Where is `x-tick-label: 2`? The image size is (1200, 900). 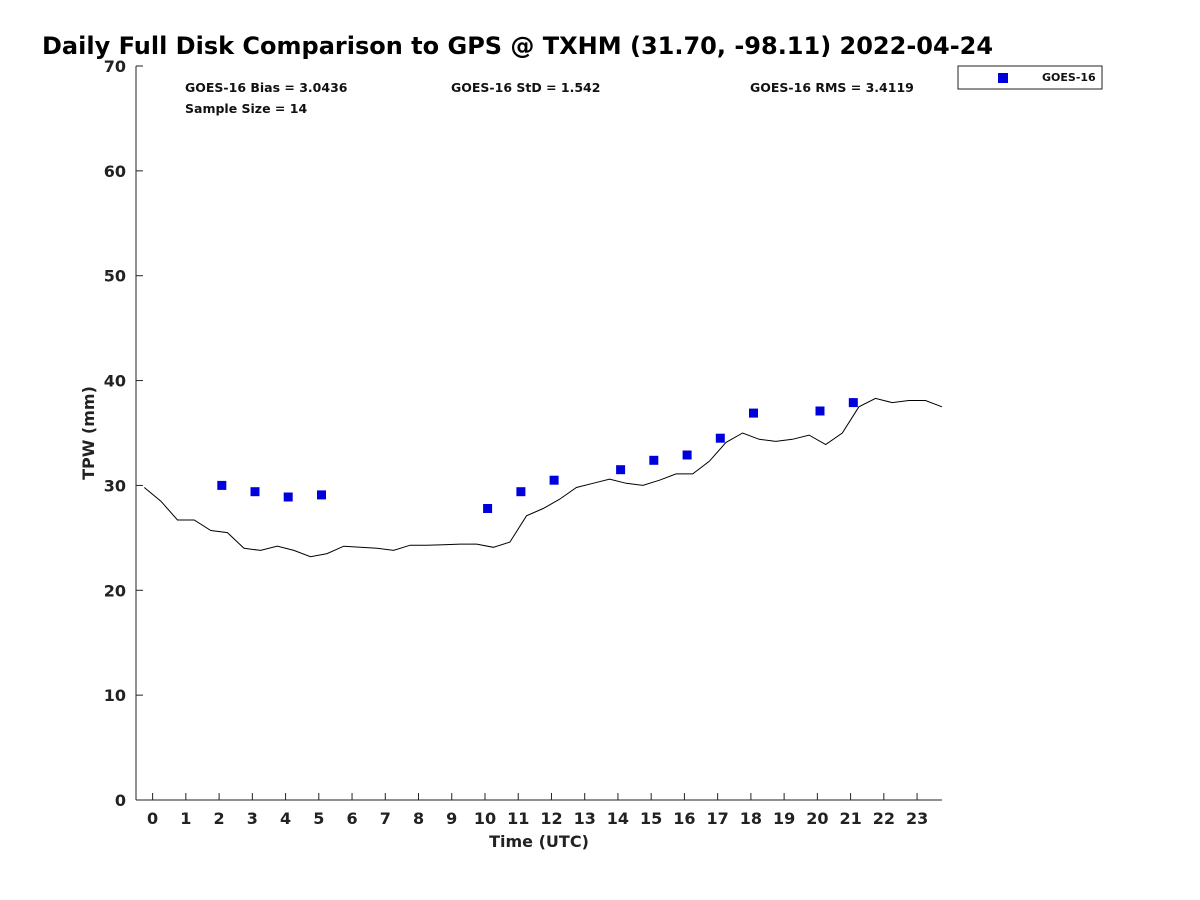
x-tick-label: 2 is located at coordinates (219, 818).